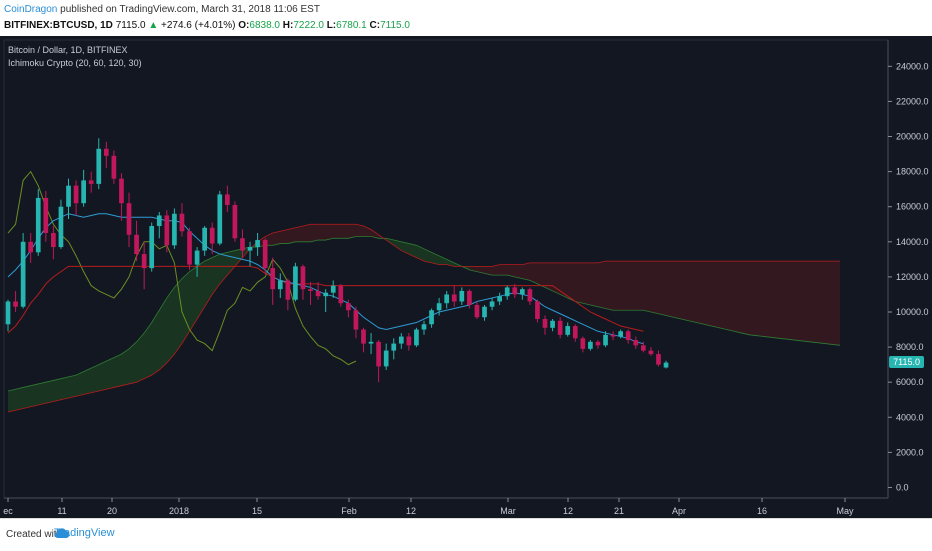 The height and width of the screenshot is (551, 932). I want to click on low-label: L:, so click(331, 25).